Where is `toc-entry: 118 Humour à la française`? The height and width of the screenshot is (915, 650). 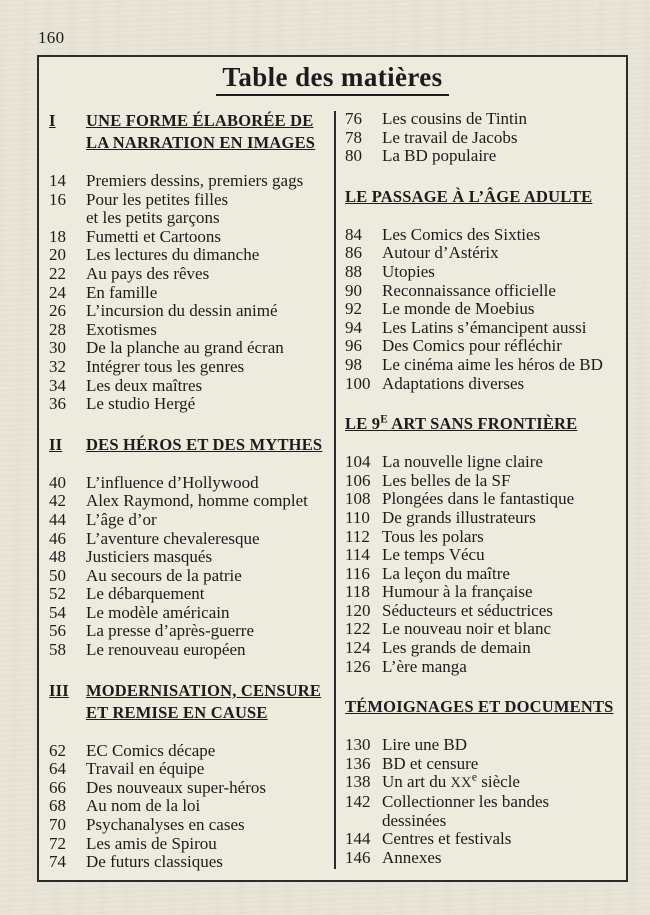
toc-entry: 118 Humour à la française is located at coordinates (483, 592).